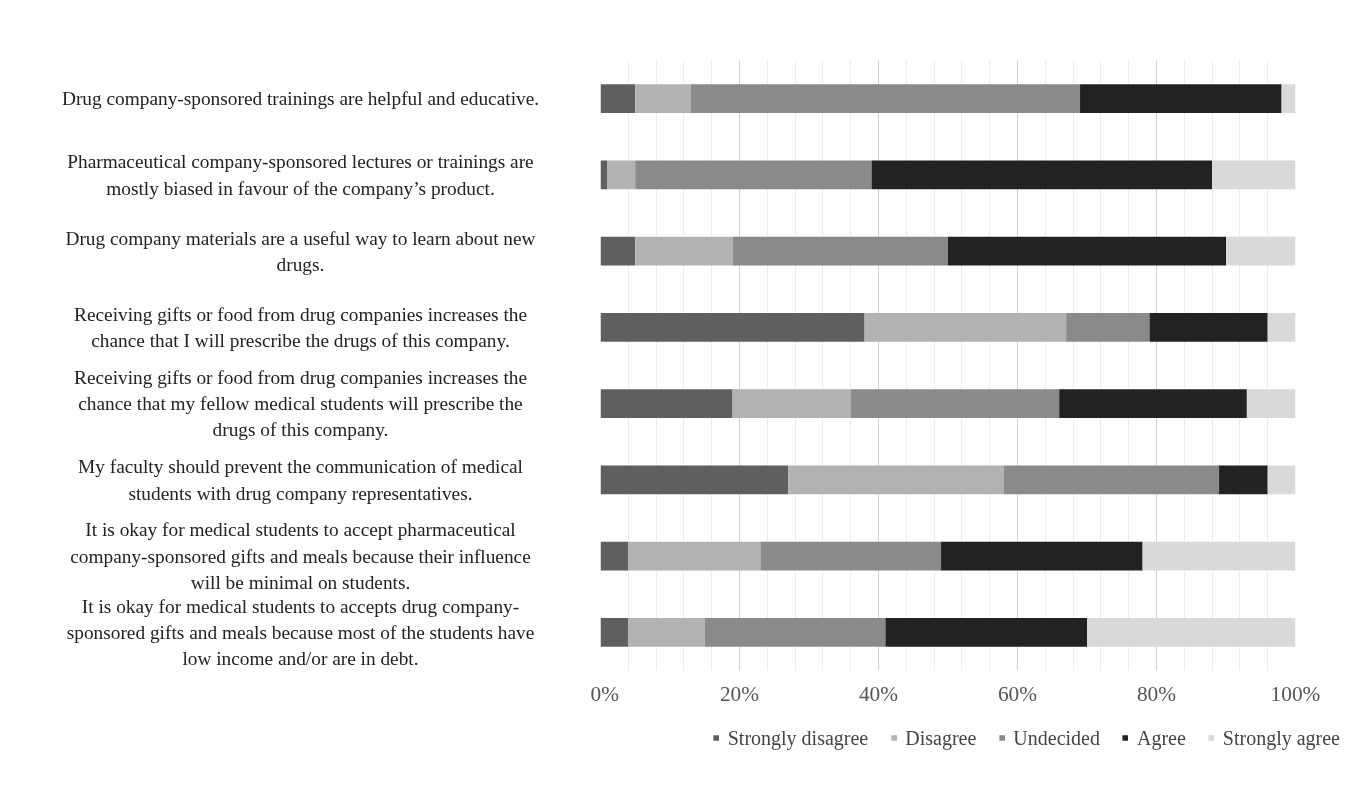 This screenshot has width=1360, height=785. What do you see at coordinates (300, 556) in the screenshot?
I see `y-tick-label: It is okay for medical students to accept pharmaceutical company-sponsored gifts and meals because their influence will be minimal on students.` at bounding box center [300, 556].